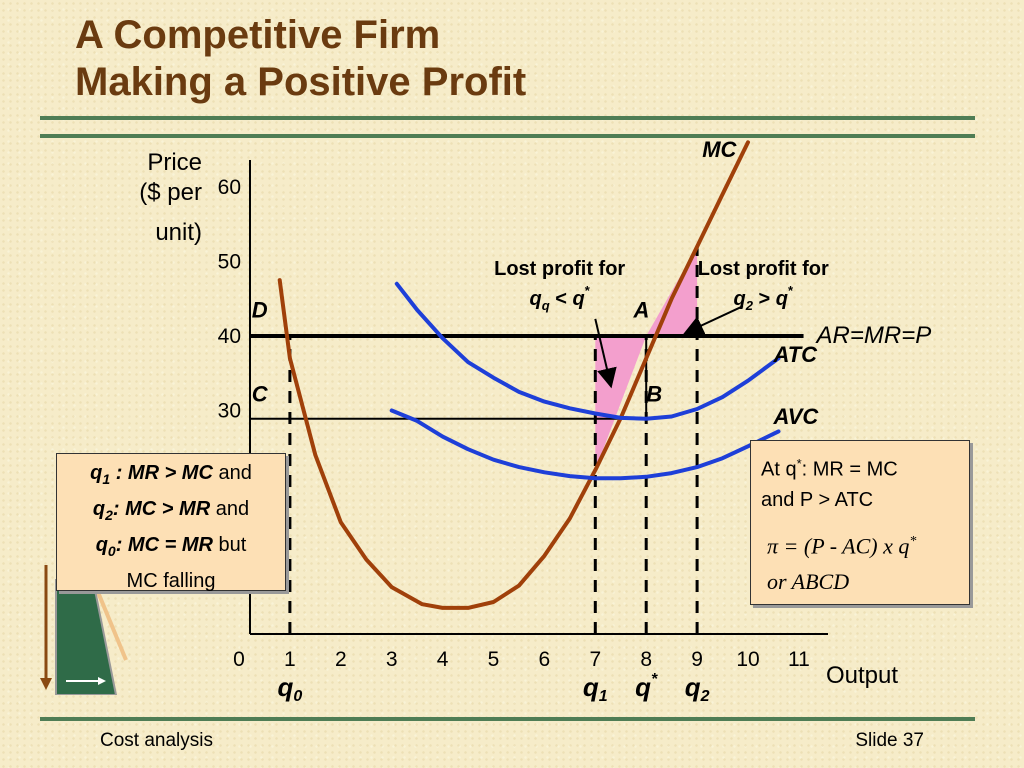  I want to click on condition-line-q2: q2: MC > MR and, so click(171, 510).